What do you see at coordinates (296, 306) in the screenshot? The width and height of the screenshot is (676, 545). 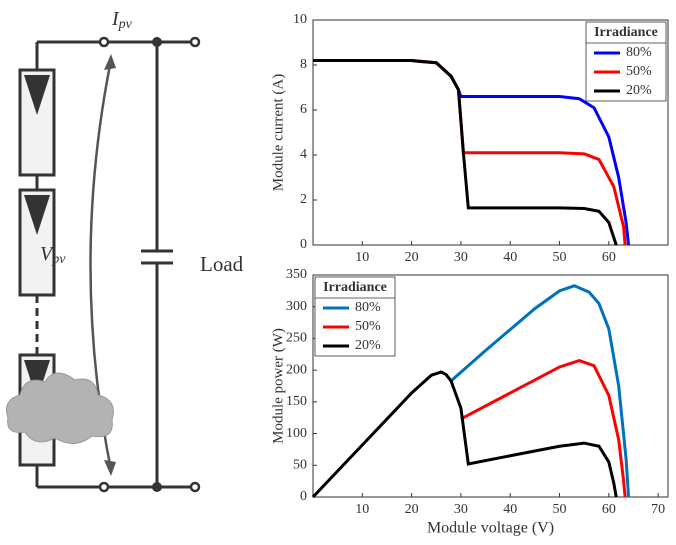 I see `y-tick-label: 300` at bounding box center [296, 306].